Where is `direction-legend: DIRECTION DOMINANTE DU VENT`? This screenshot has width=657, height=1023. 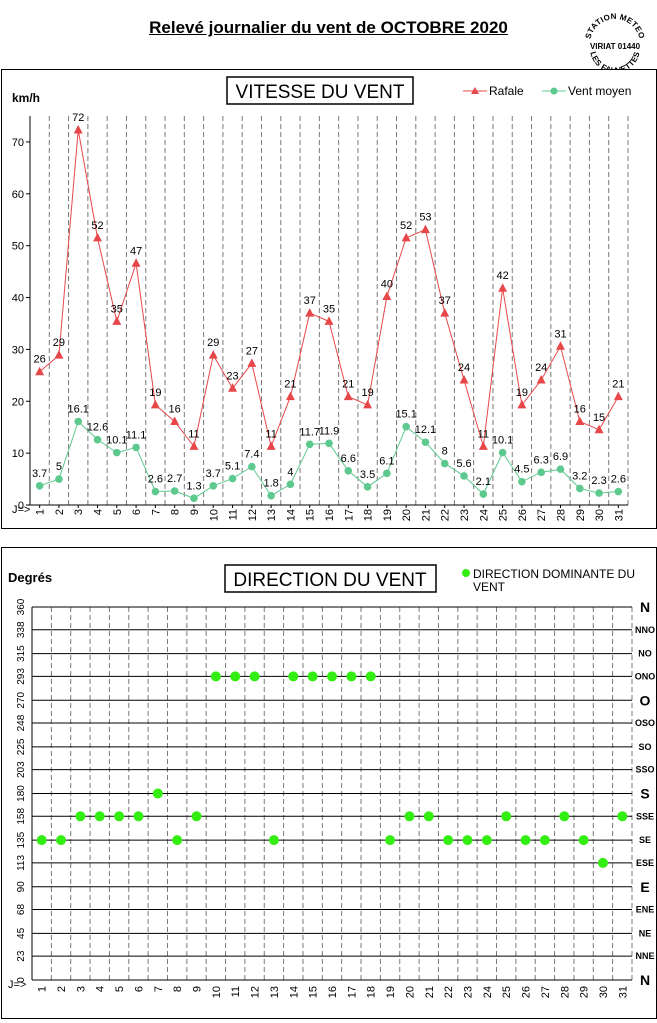
direction-legend: DIRECTION DOMINANTE DU VENT is located at coordinates (548, 580).